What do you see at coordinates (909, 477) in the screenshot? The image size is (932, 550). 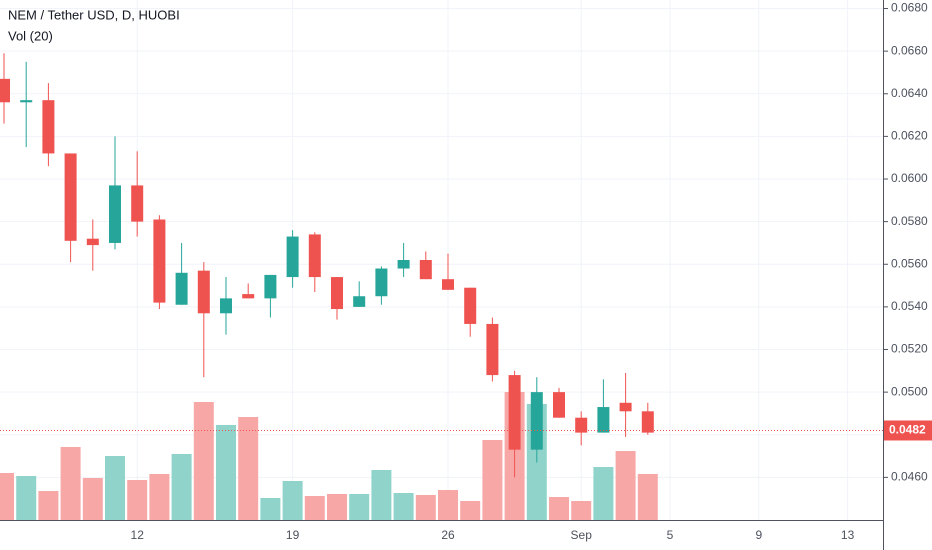 I see `y-tick-label: 0.0460` at bounding box center [909, 477].